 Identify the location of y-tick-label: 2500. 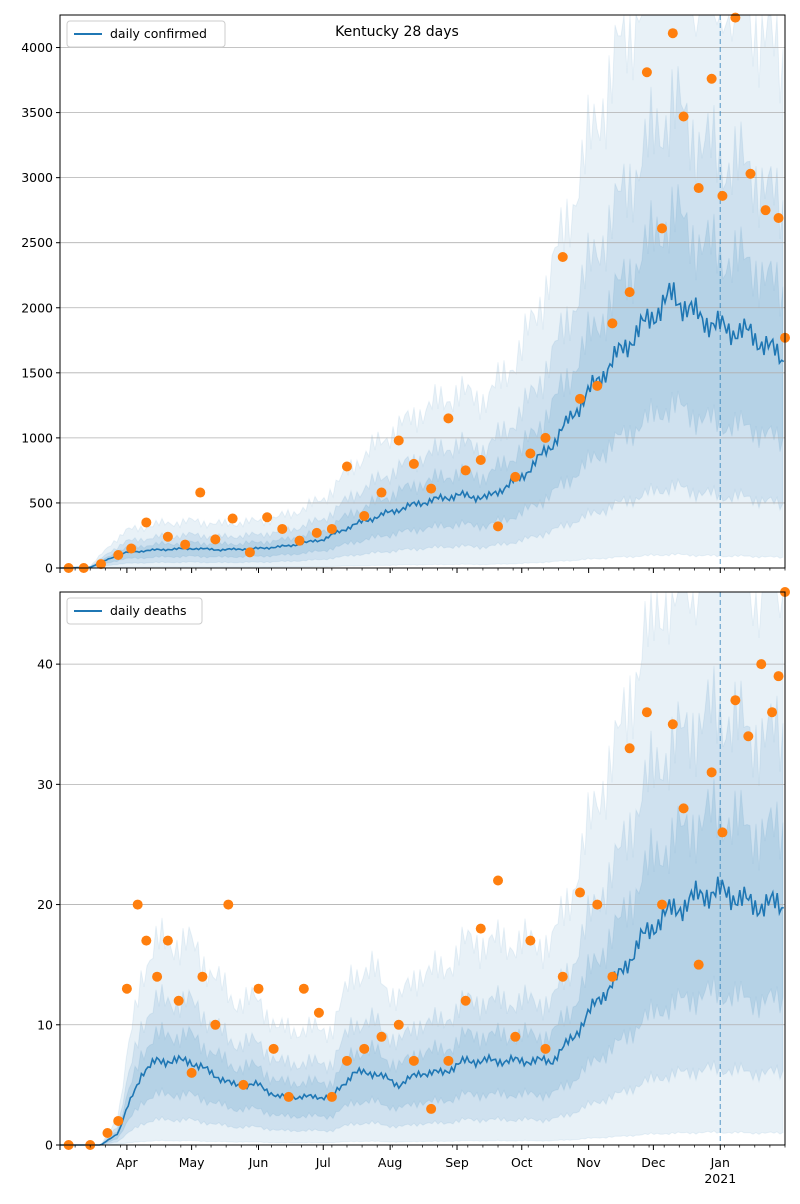
(37, 242).